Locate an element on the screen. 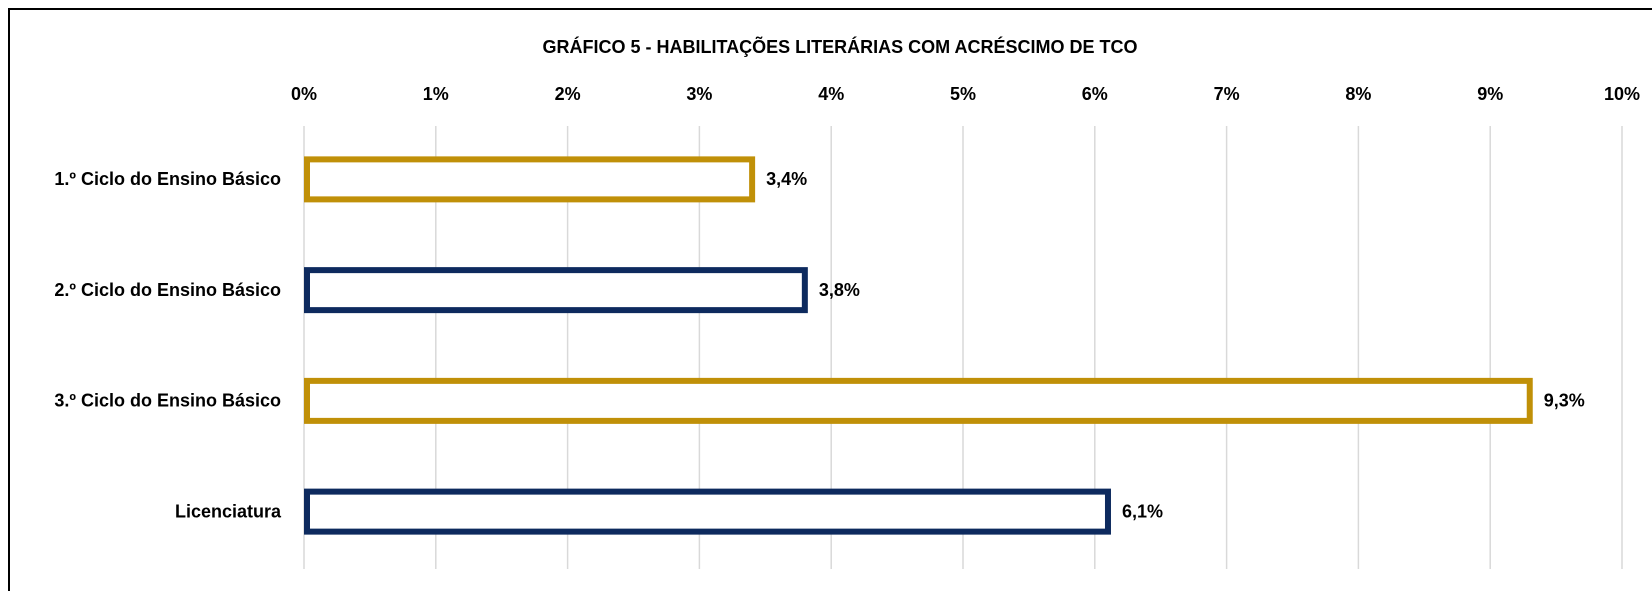  data-label: 3,8% is located at coordinates (839, 290).